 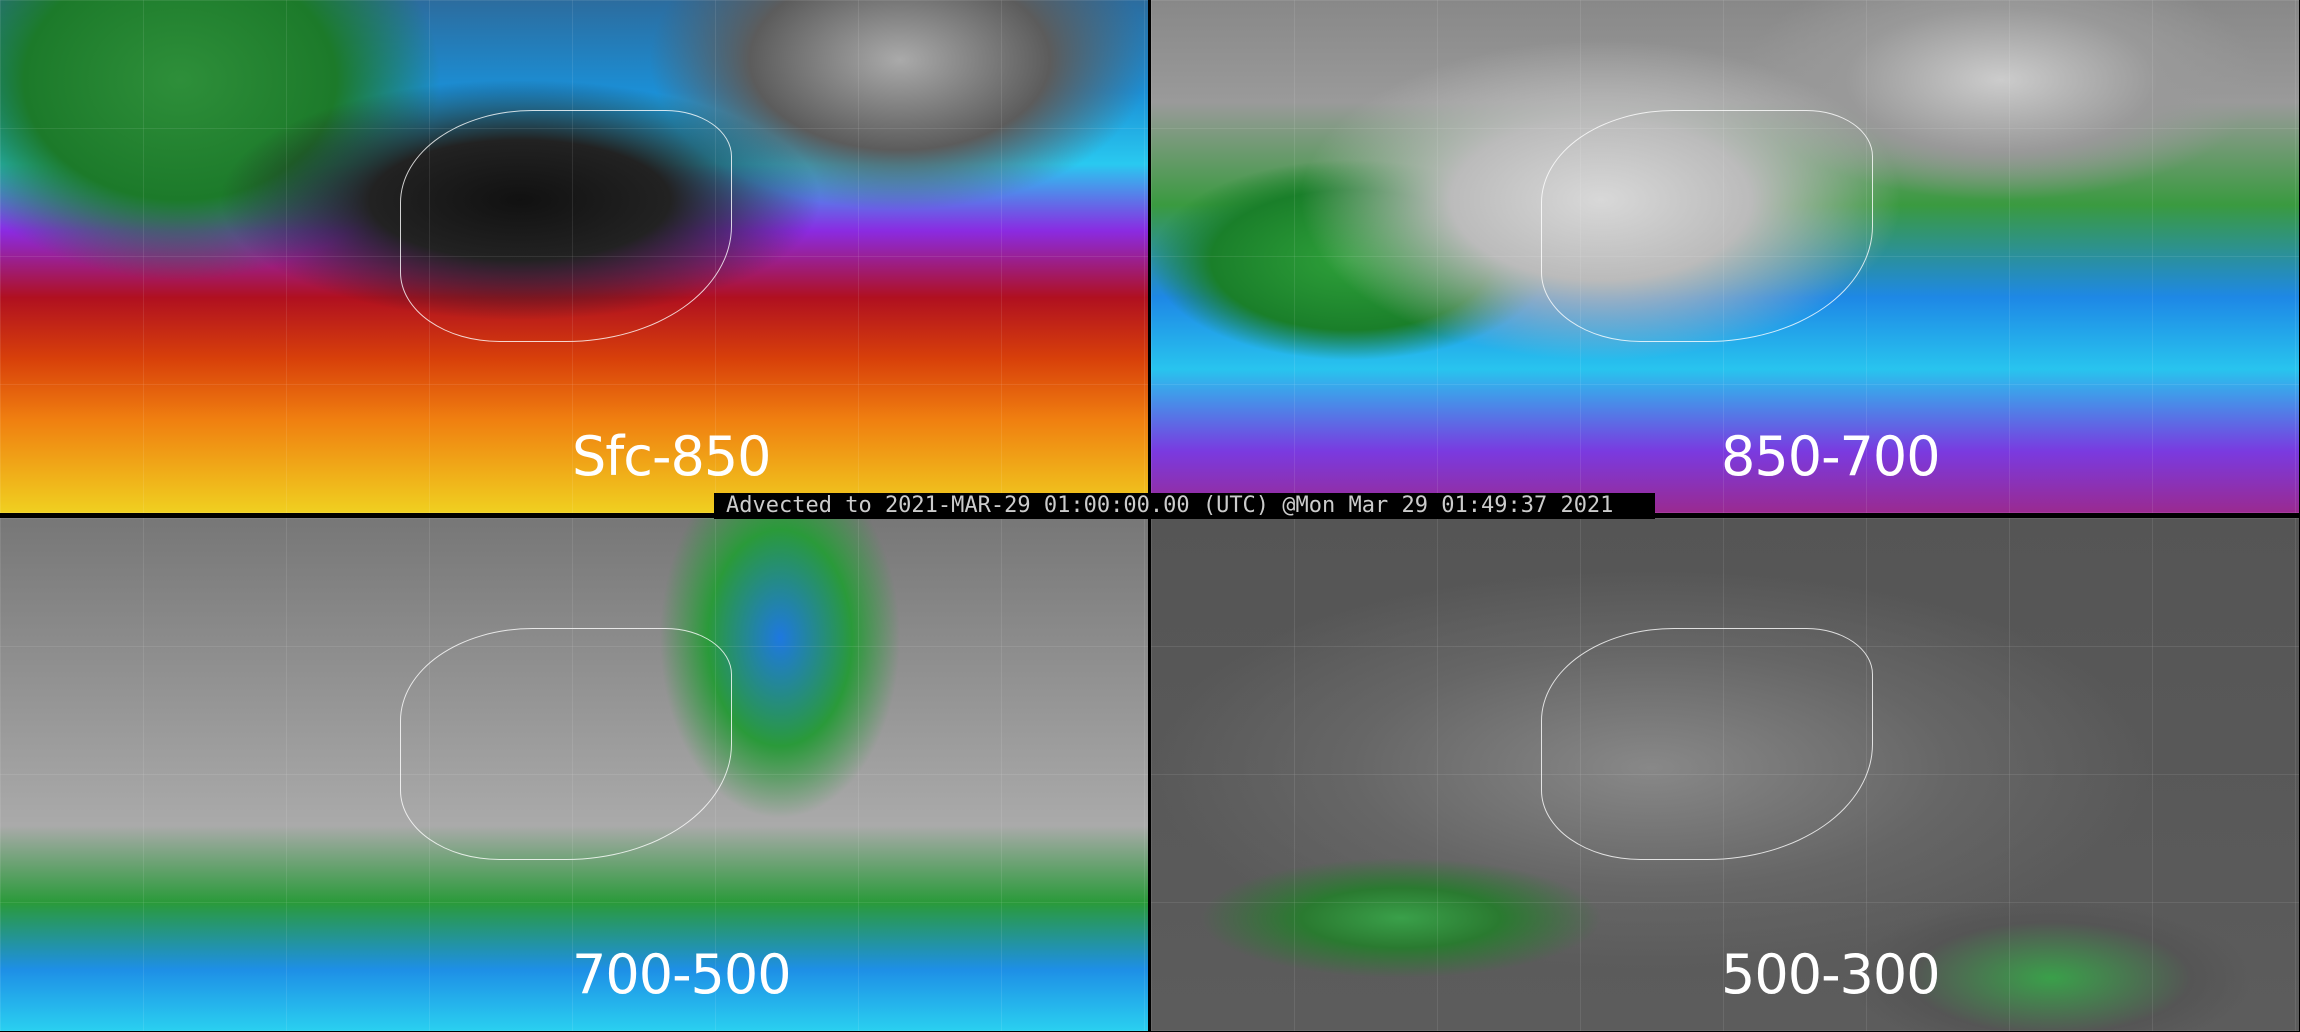 I want to click on panel-label: 700-500, so click(x=682, y=974).